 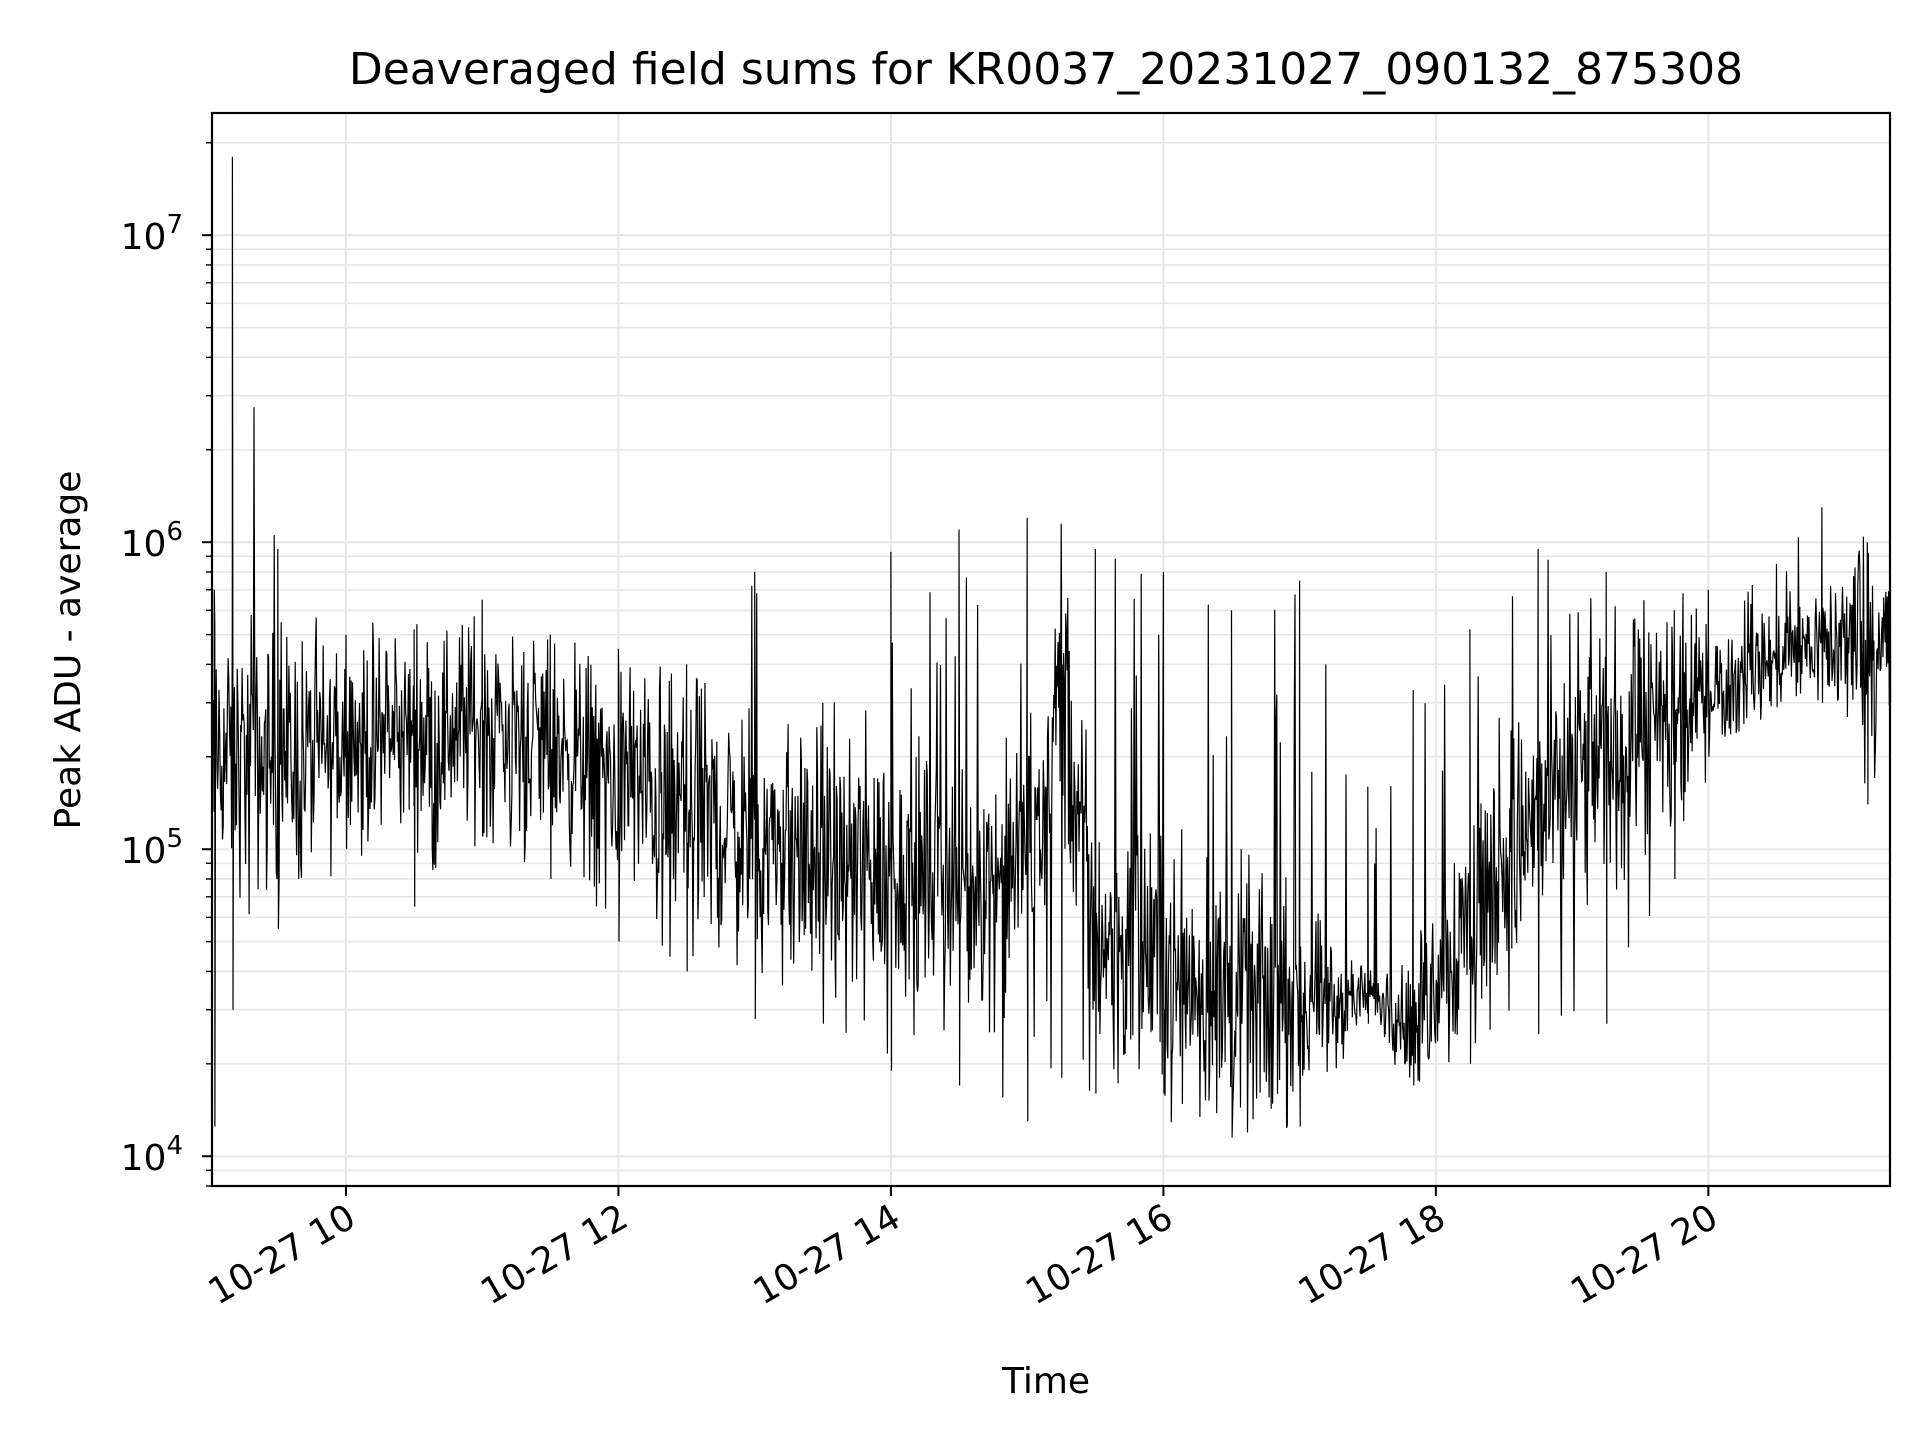 What do you see at coordinates (152, 1155) in the screenshot?
I see `y-tick-label: 10⁴` at bounding box center [152, 1155].